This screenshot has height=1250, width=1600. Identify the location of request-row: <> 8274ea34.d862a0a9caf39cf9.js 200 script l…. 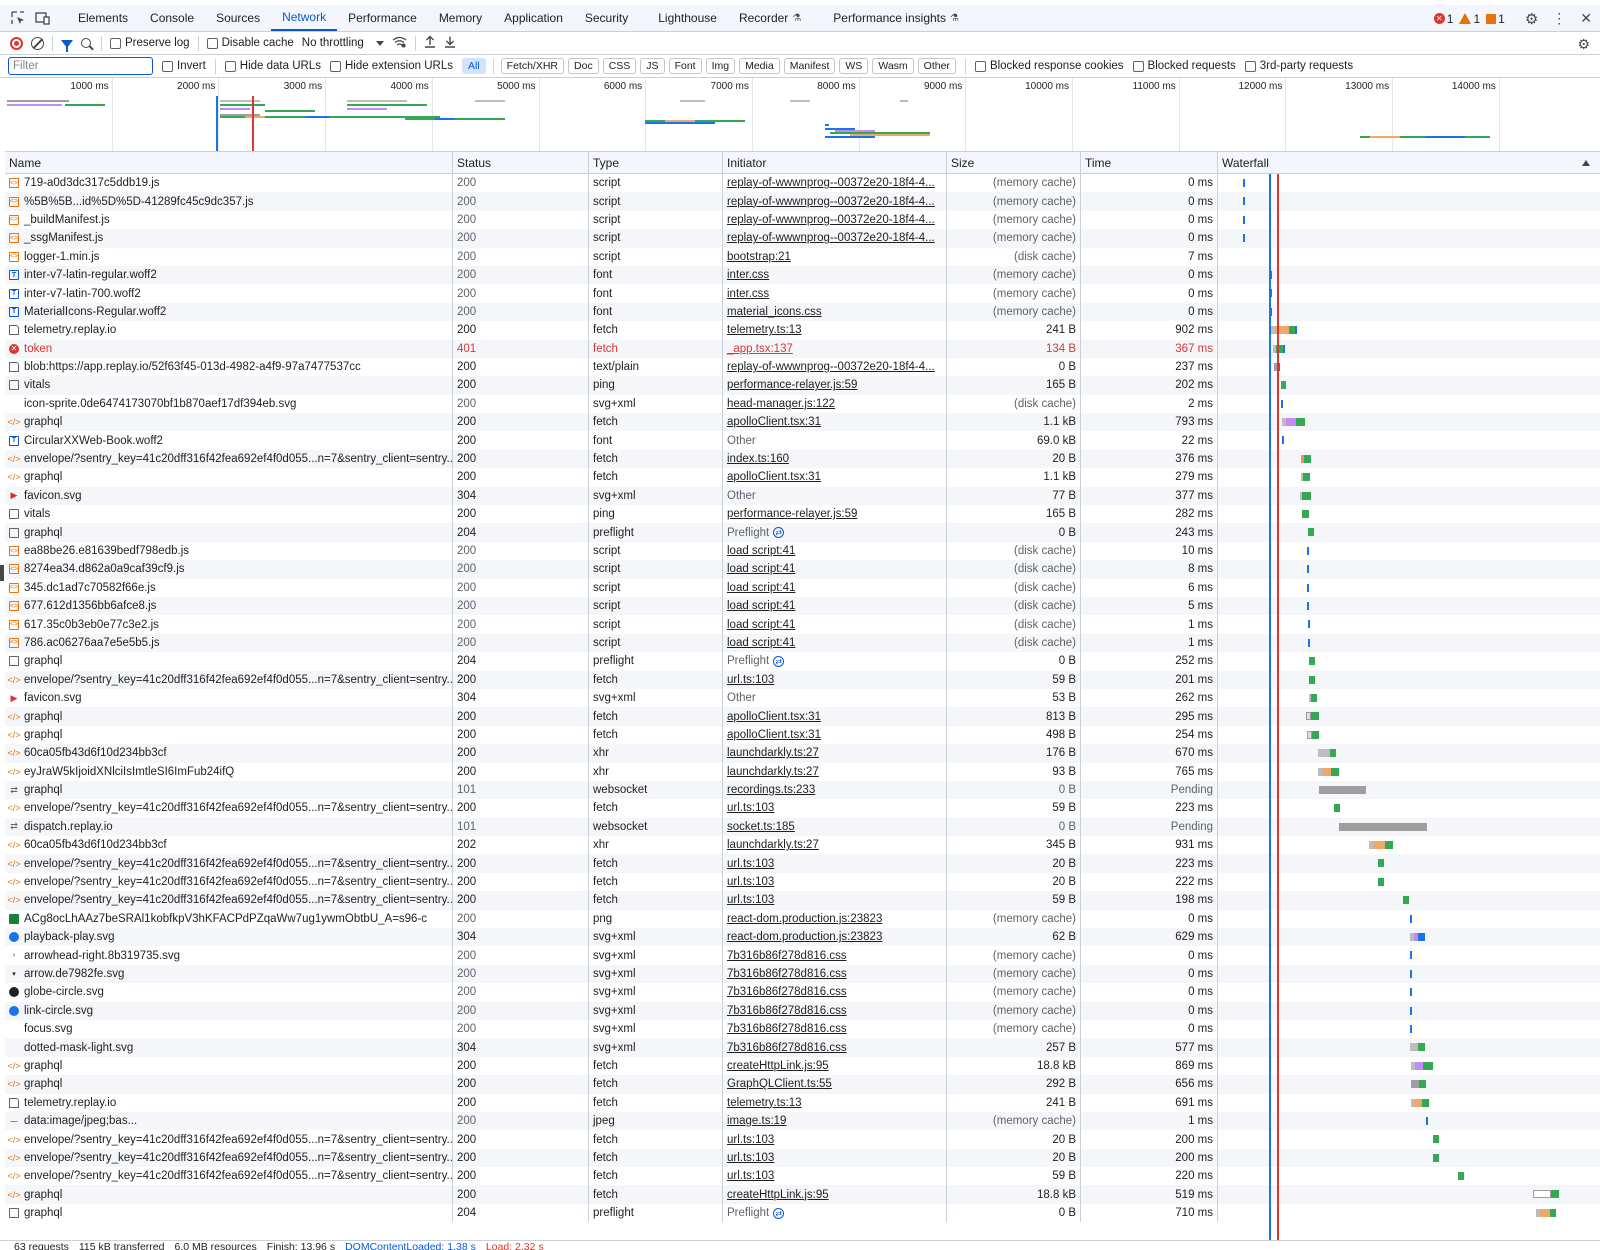
(802, 569).